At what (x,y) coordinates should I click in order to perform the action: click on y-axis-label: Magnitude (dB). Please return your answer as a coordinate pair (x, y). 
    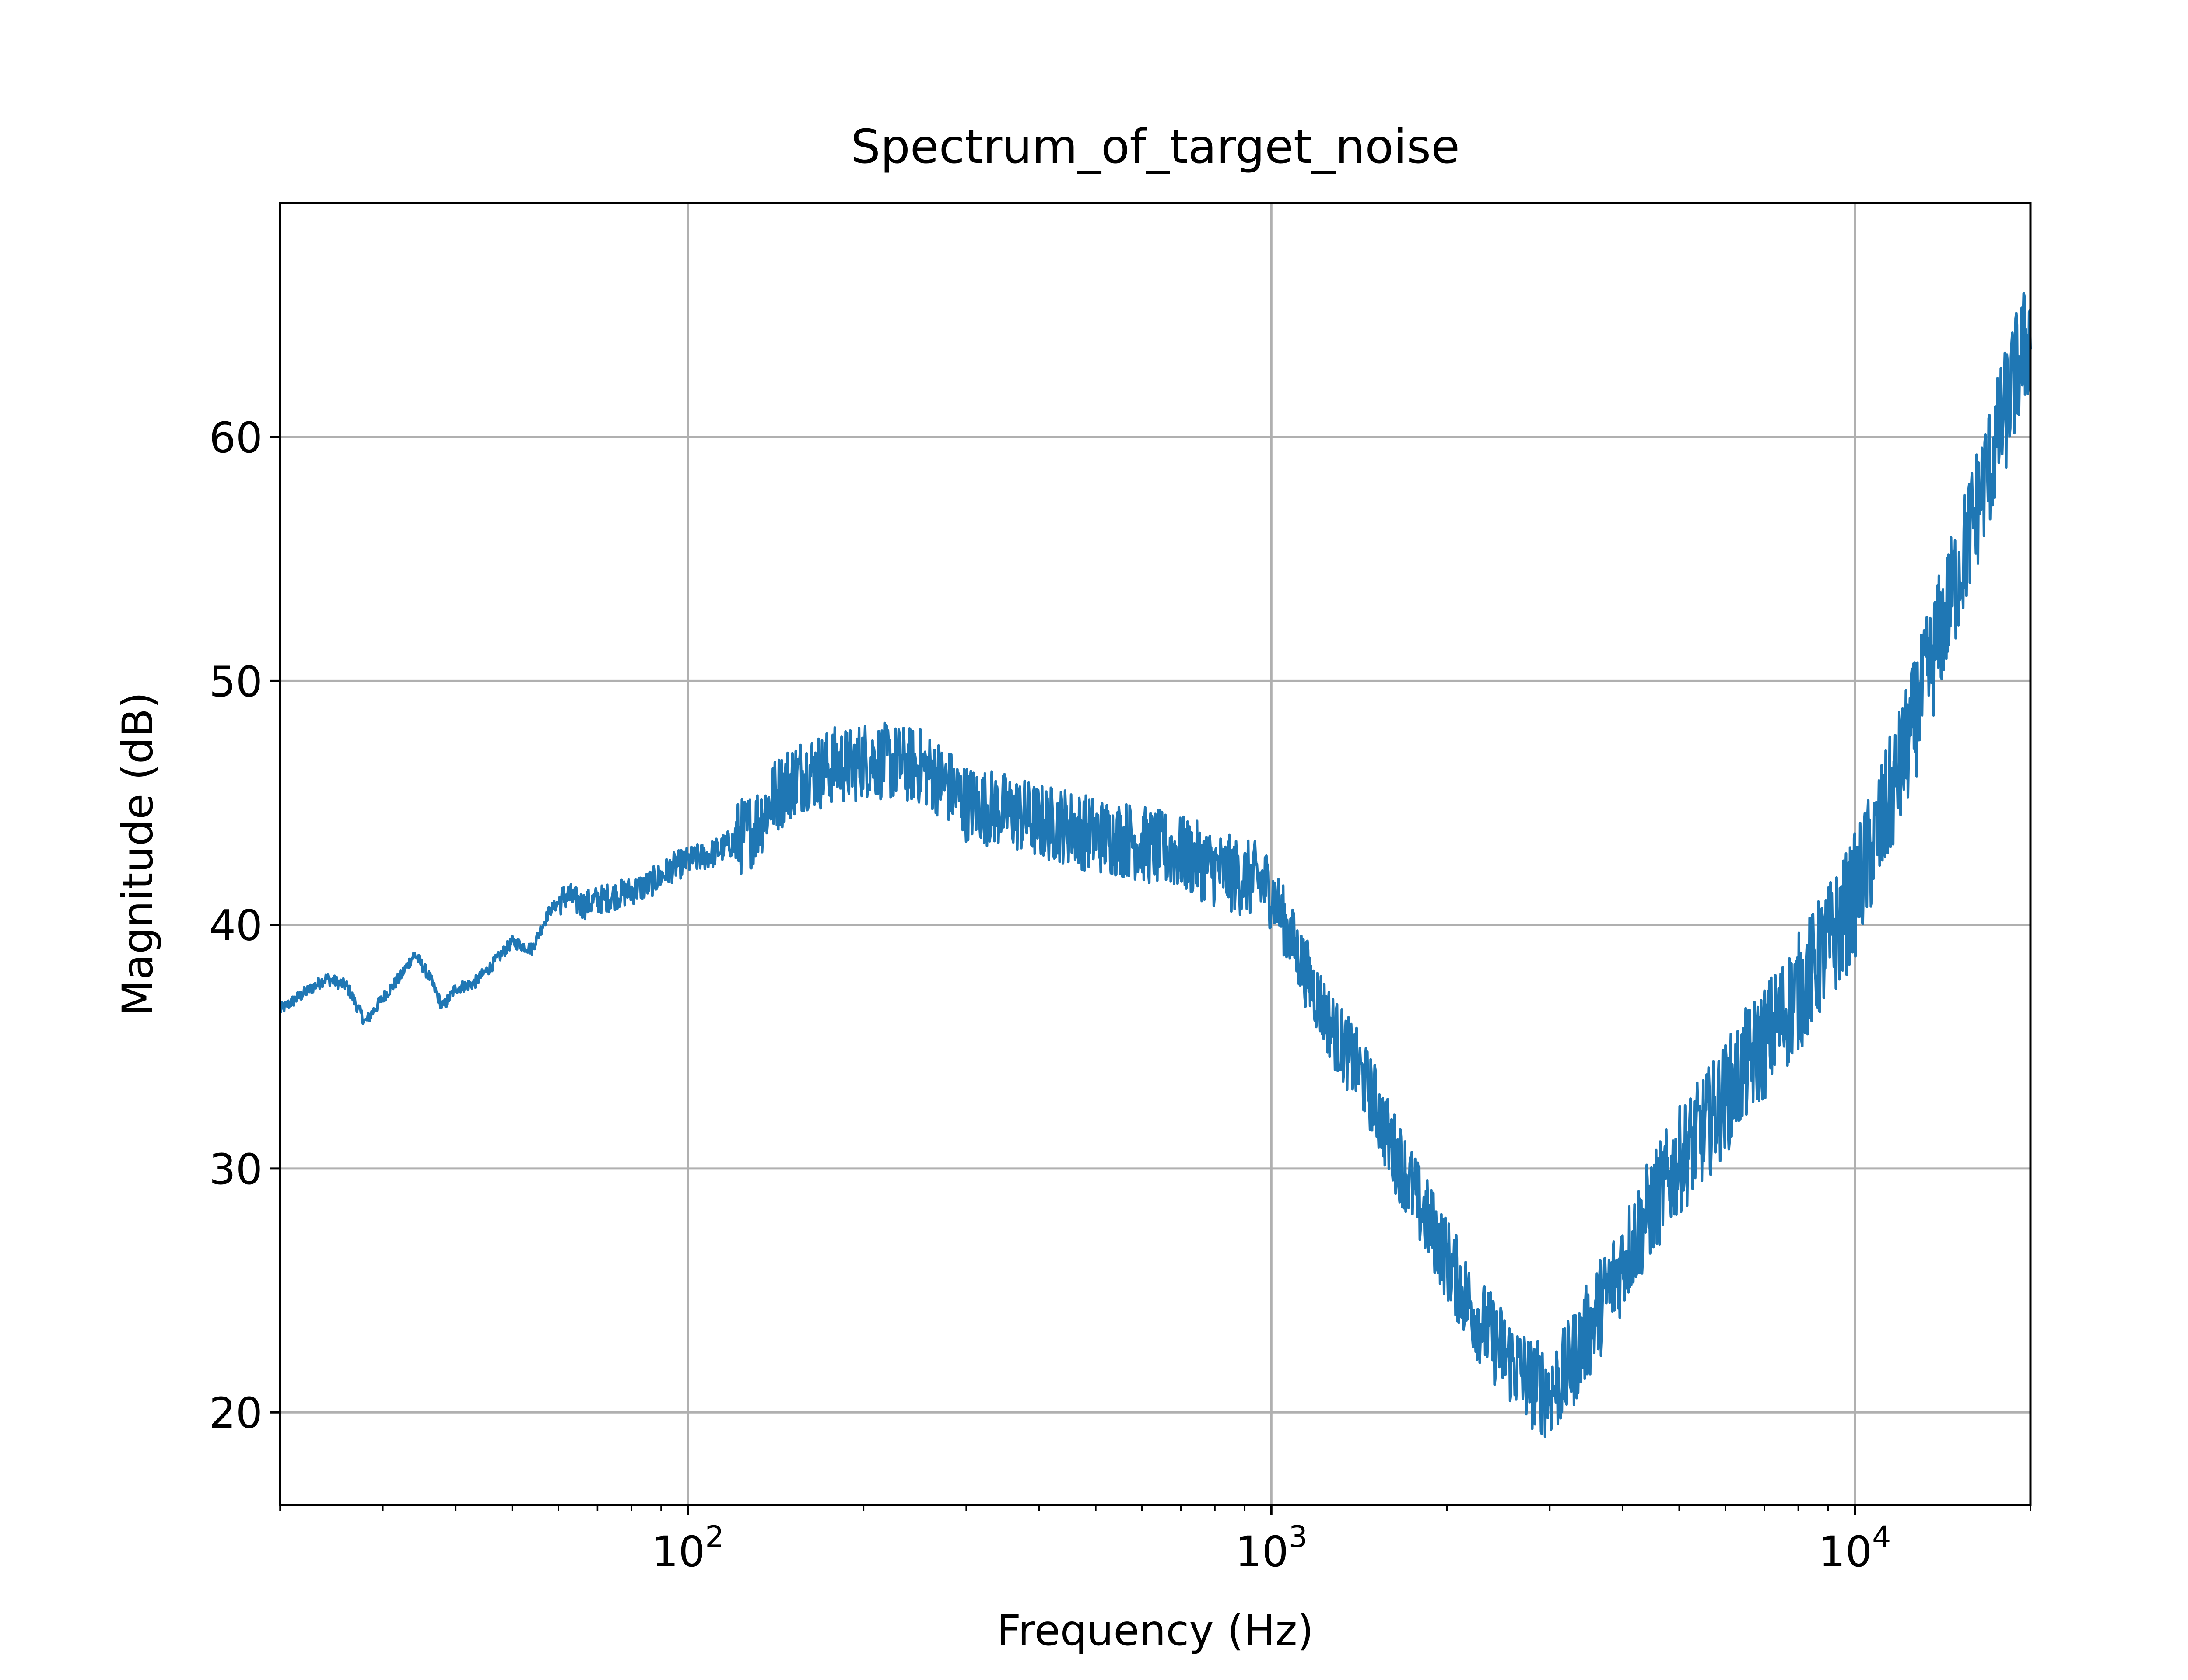
    Looking at the image, I should click on (137, 854).